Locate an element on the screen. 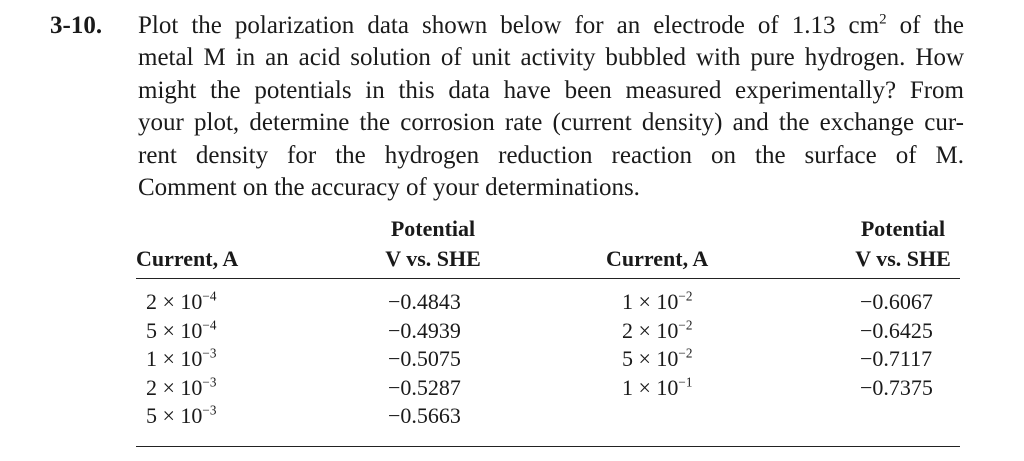 This screenshot has width=1024, height=461. left-current-row-5: 5 × 10⁻³ is located at coordinates (181, 416).